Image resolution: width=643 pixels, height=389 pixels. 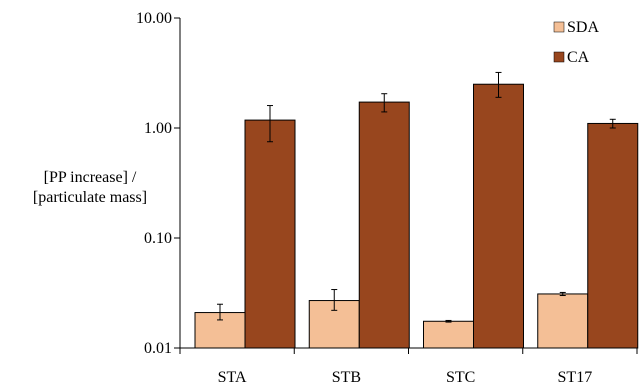 What do you see at coordinates (158, 238) in the screenshot?
I see `y-tick-label: 0.10` at bounding box center [158, 238].